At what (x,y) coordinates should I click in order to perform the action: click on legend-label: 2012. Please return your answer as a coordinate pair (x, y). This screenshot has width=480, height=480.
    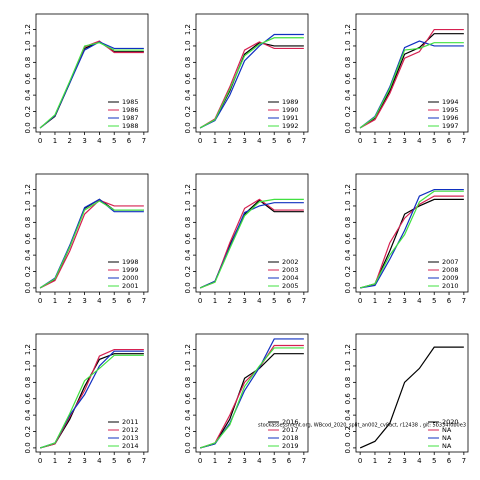
    Looking at the image, I should click on (130, 430).